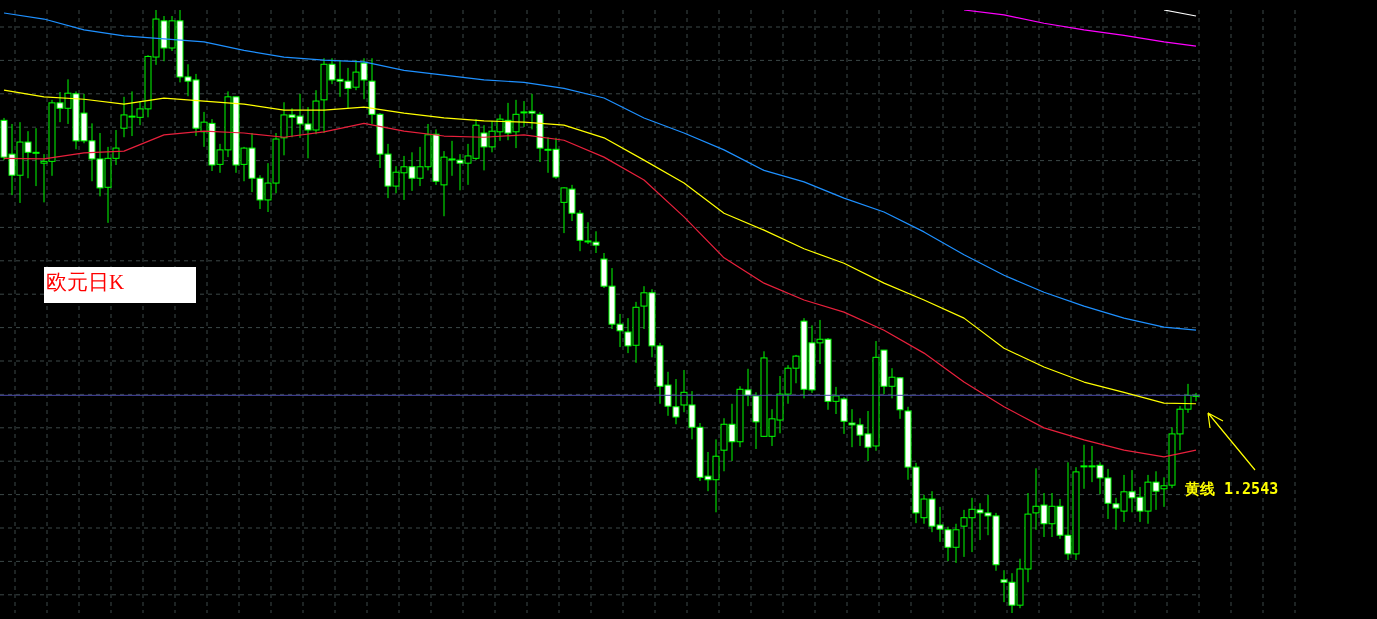  Describe the element at coordinates (120, 285) in the screenshot. I see `label-box: 欧元日K` at that location.